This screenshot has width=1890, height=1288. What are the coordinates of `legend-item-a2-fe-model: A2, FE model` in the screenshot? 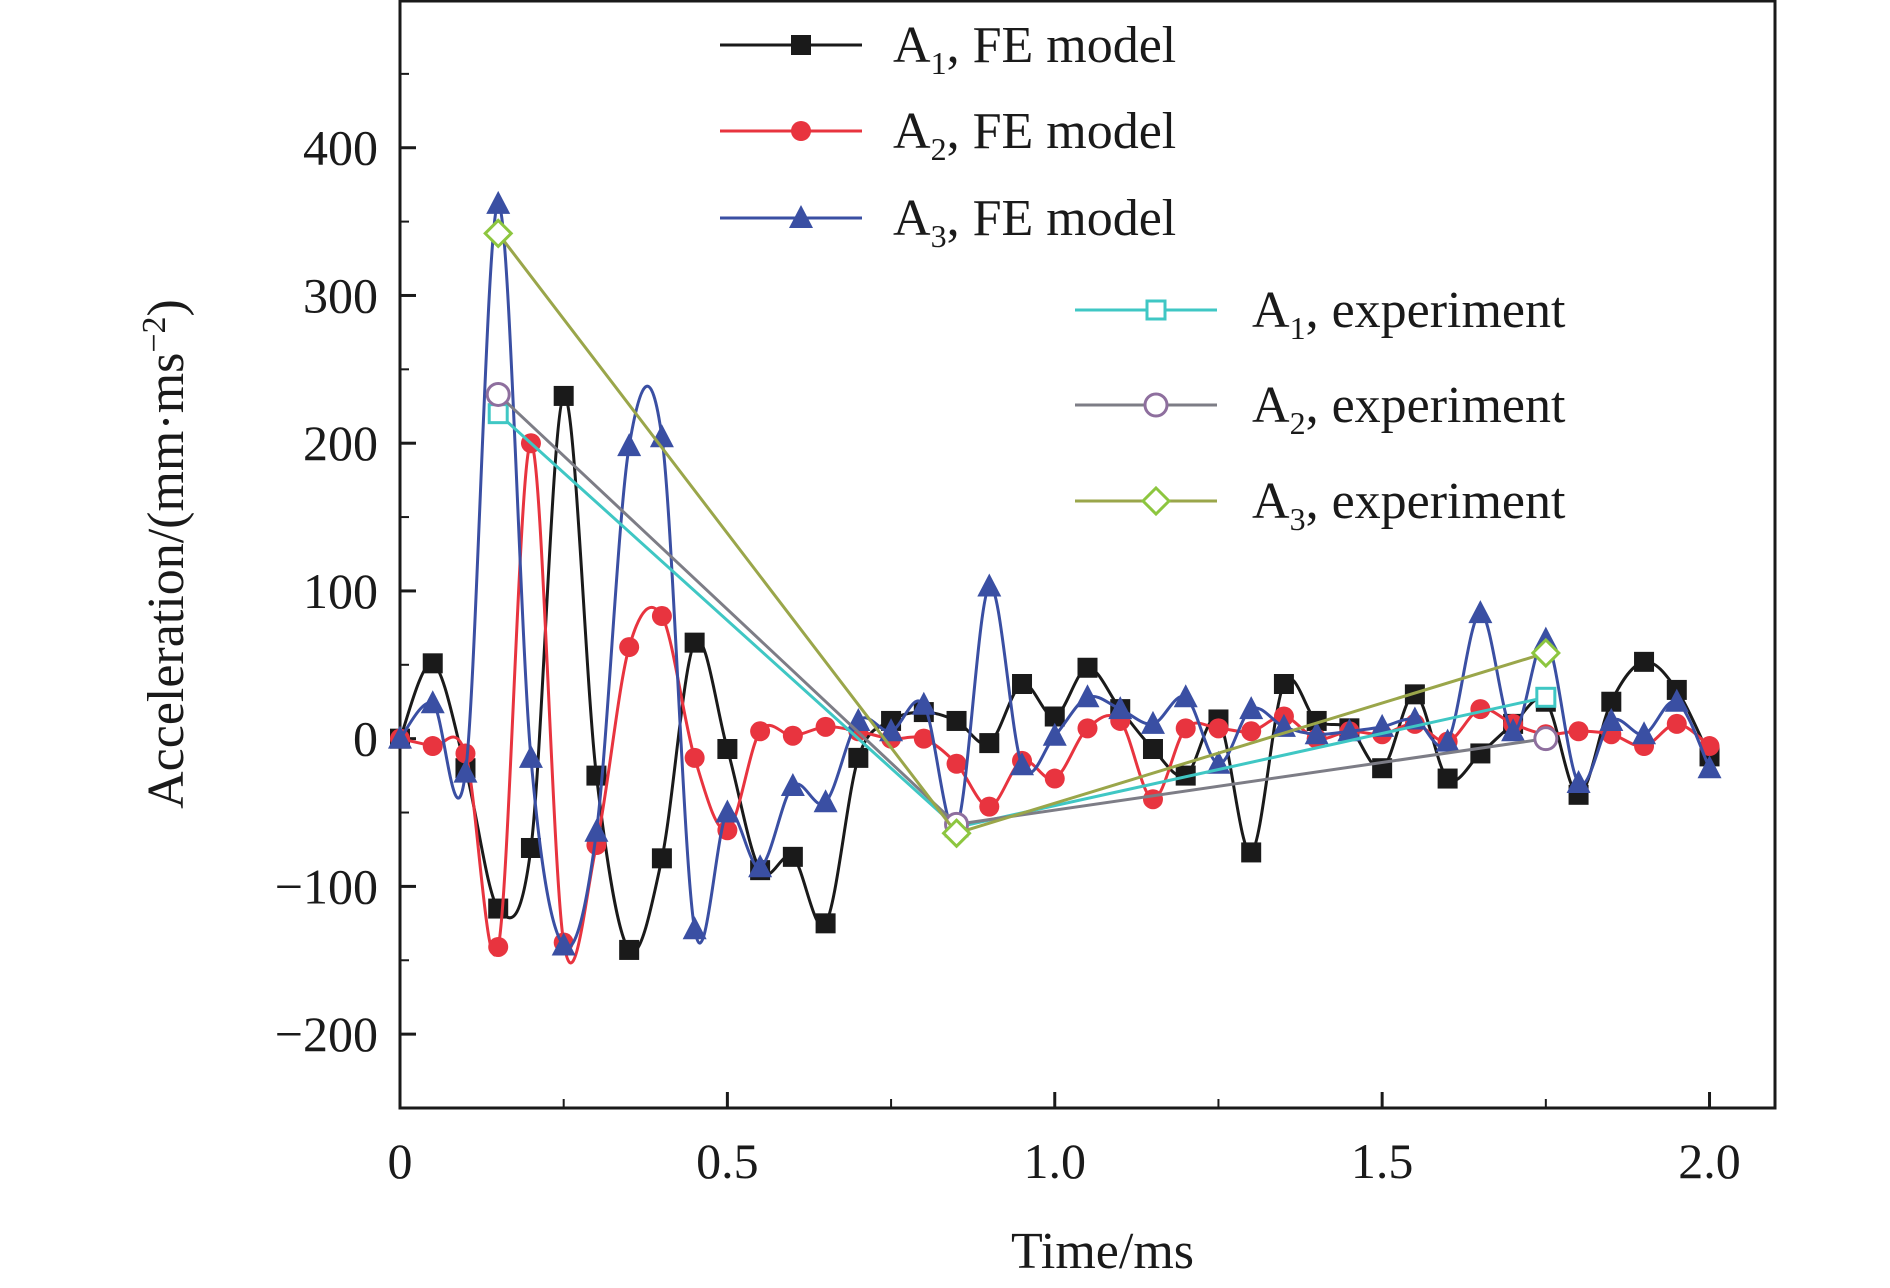 It's located at (948, 135).